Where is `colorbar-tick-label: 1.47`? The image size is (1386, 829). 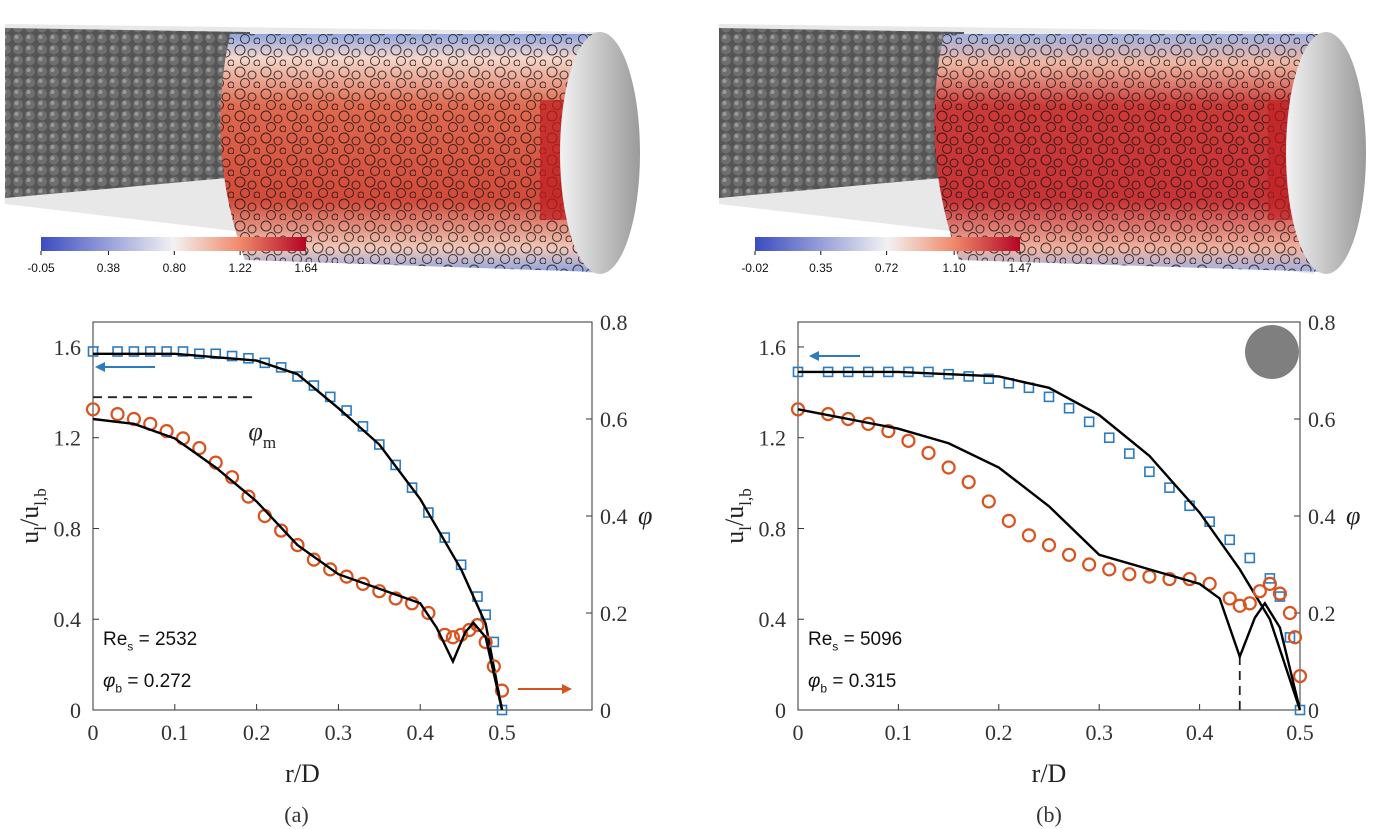
colorbar-tick-label: 1.47 is located at coordinates (1020, 268).